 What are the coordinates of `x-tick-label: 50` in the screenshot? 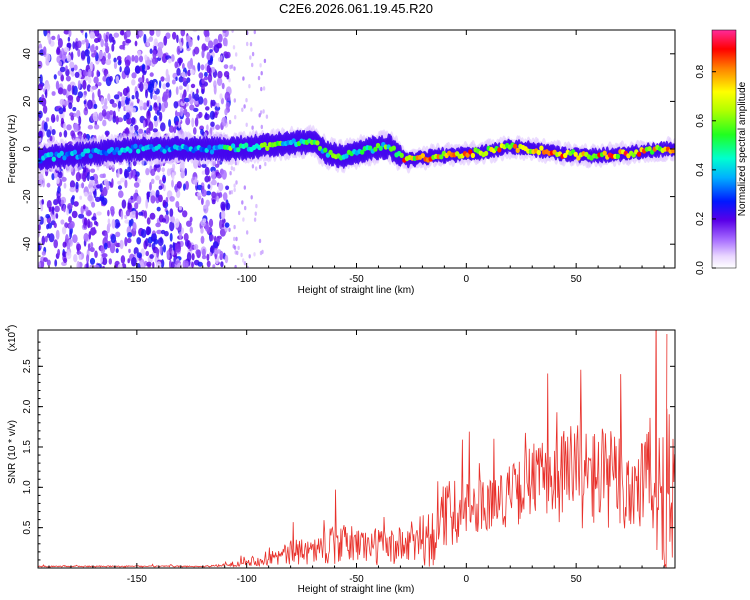 It's located at (577, 579).